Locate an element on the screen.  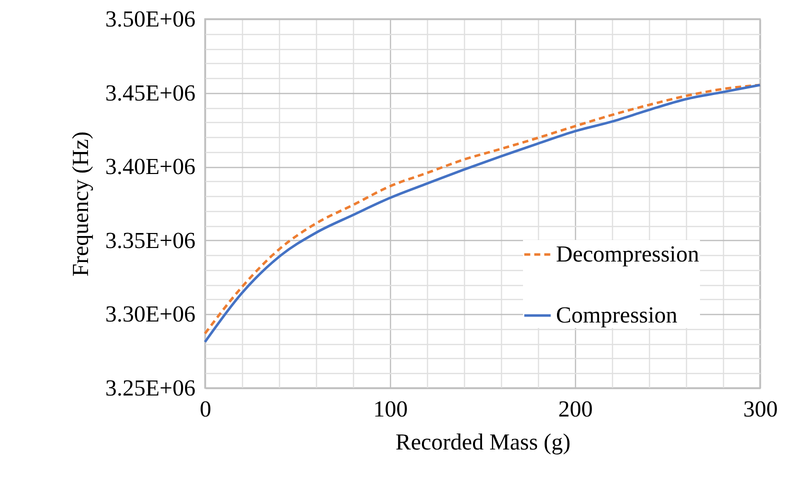
y-tick-label: 3.50E+06 is located at coordinates (150, 19).